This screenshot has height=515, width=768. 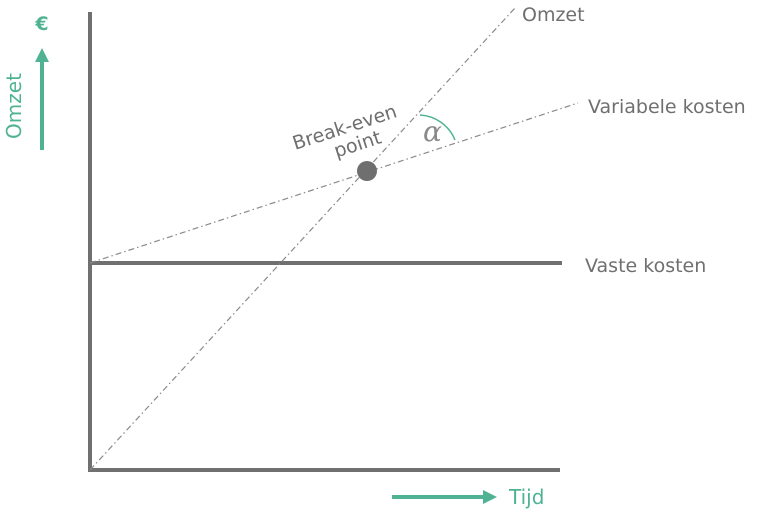 I want to click on break-even-label: Break-even point, so click(x=351, y=136).